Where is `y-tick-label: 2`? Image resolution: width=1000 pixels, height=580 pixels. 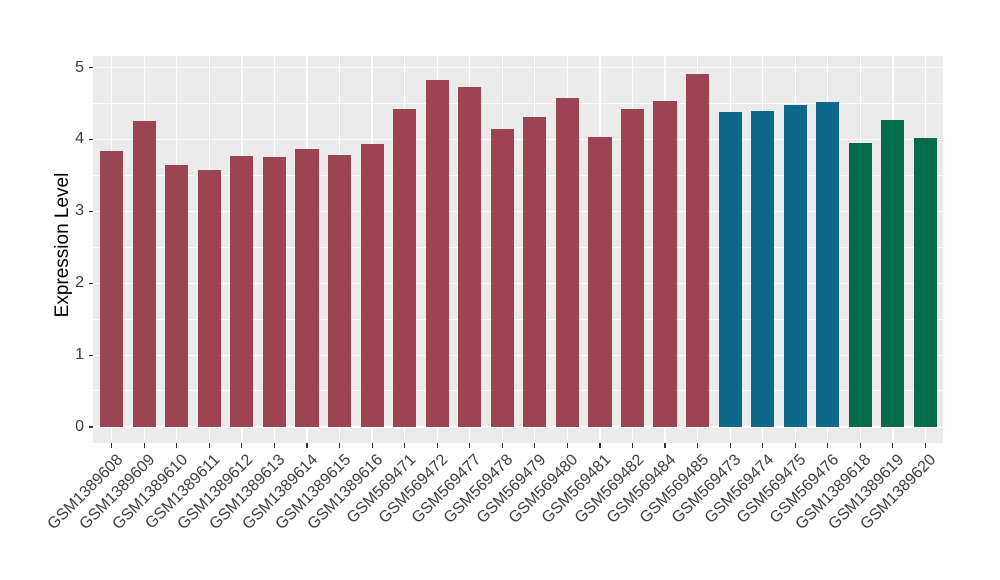 y-tick-label: 2 is located at coordinates (79, 283).